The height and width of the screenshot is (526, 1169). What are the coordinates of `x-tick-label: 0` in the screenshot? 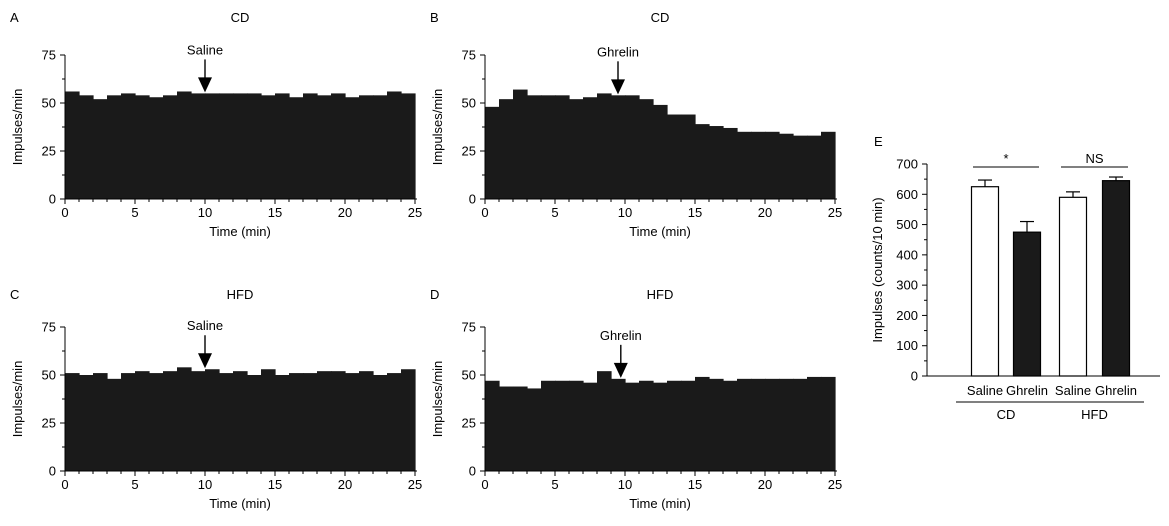 It's located at (64, 212).